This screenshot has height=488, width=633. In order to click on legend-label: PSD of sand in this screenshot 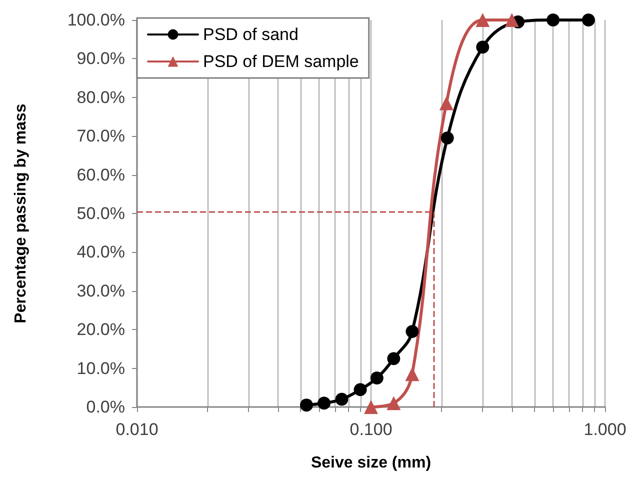, I will do `click(250, 34)`.